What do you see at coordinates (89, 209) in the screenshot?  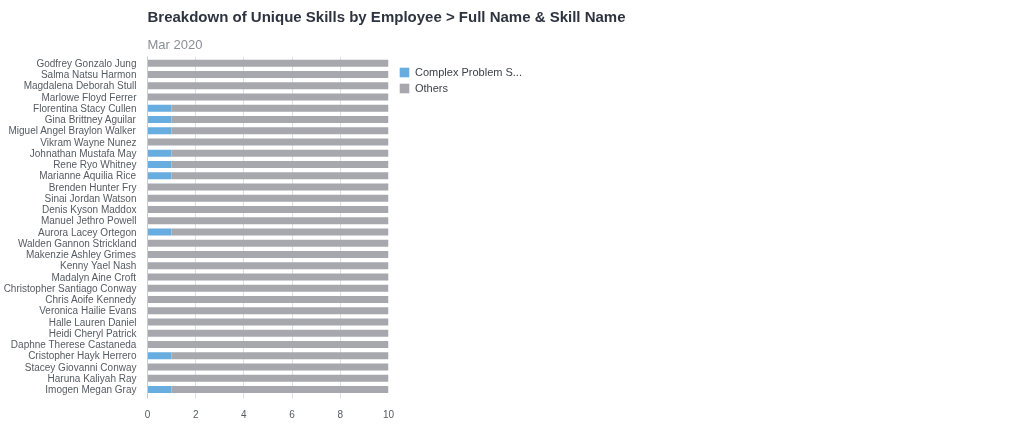 I see `y-tick-label: Denis Kyson Maddox` at bounding box center [89, 209].